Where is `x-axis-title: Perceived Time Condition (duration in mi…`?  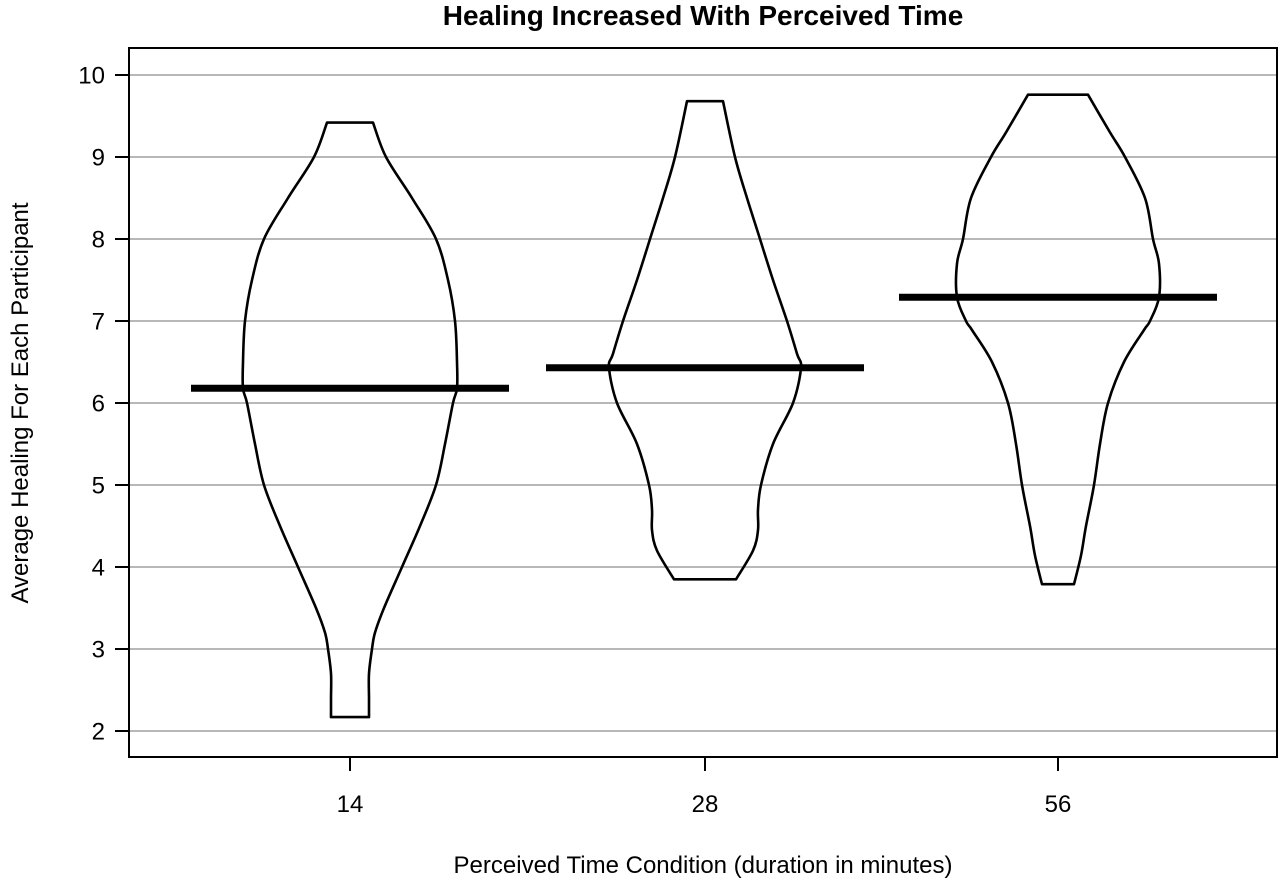
x-axis-title: Perceived Time Condition (duration in mi… is located at coordinates (703, 865).